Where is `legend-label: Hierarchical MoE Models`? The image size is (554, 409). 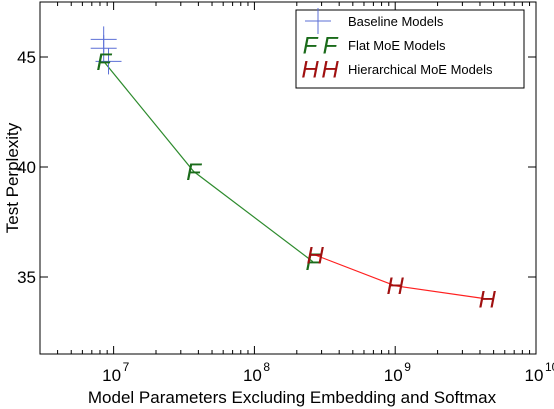 legend-label: Hierarchical MoE Models is located at coordinates (420, 69).